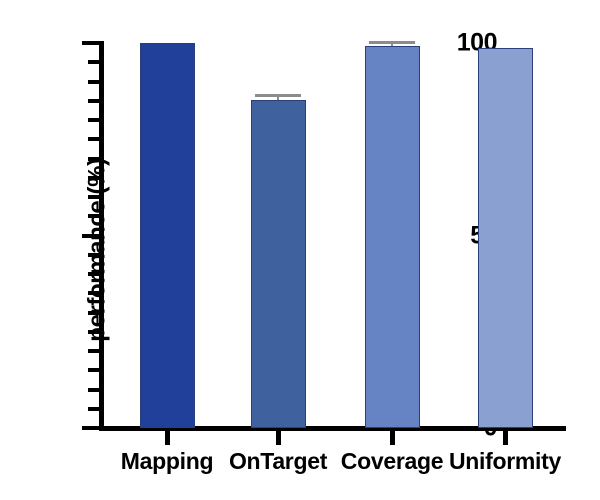  Describe the element at coordinates (332, 428) in the screenshot. I see `x-axis-line` at that location.